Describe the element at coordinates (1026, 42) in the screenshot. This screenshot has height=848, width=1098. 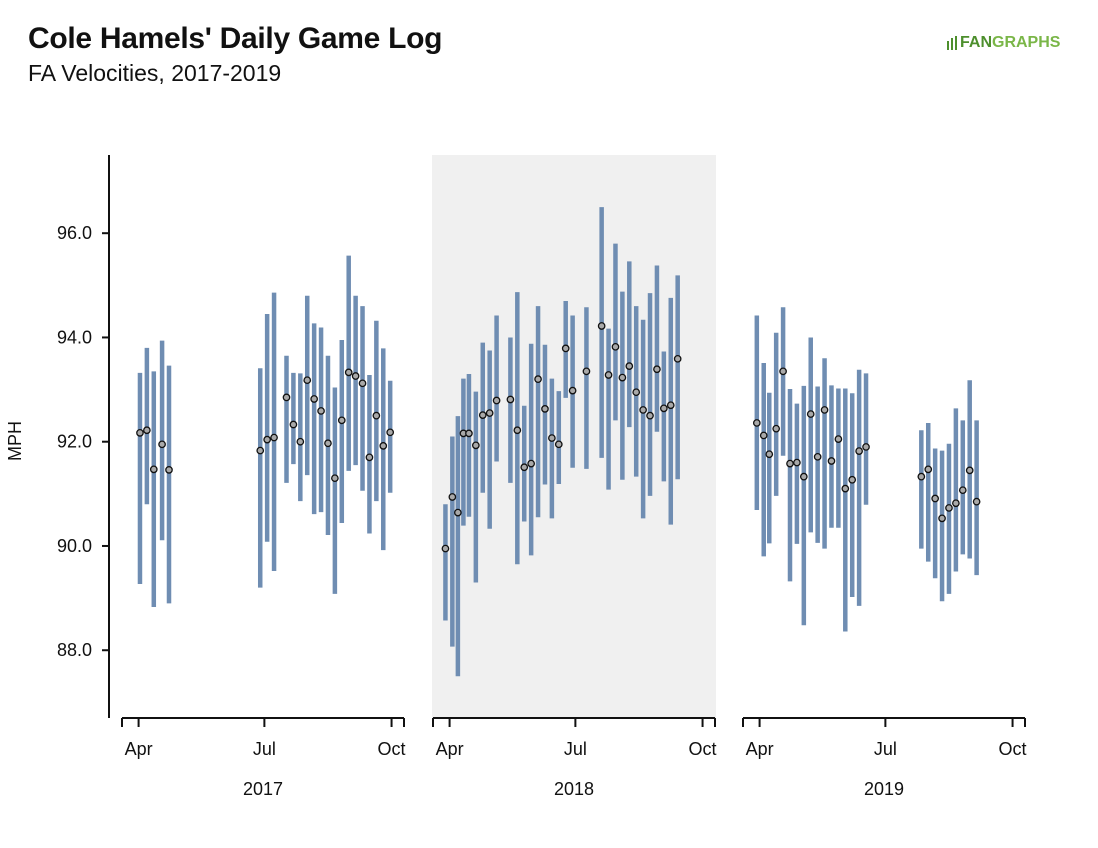
I see `logo-text-graphs: GRAPHS` at that location.